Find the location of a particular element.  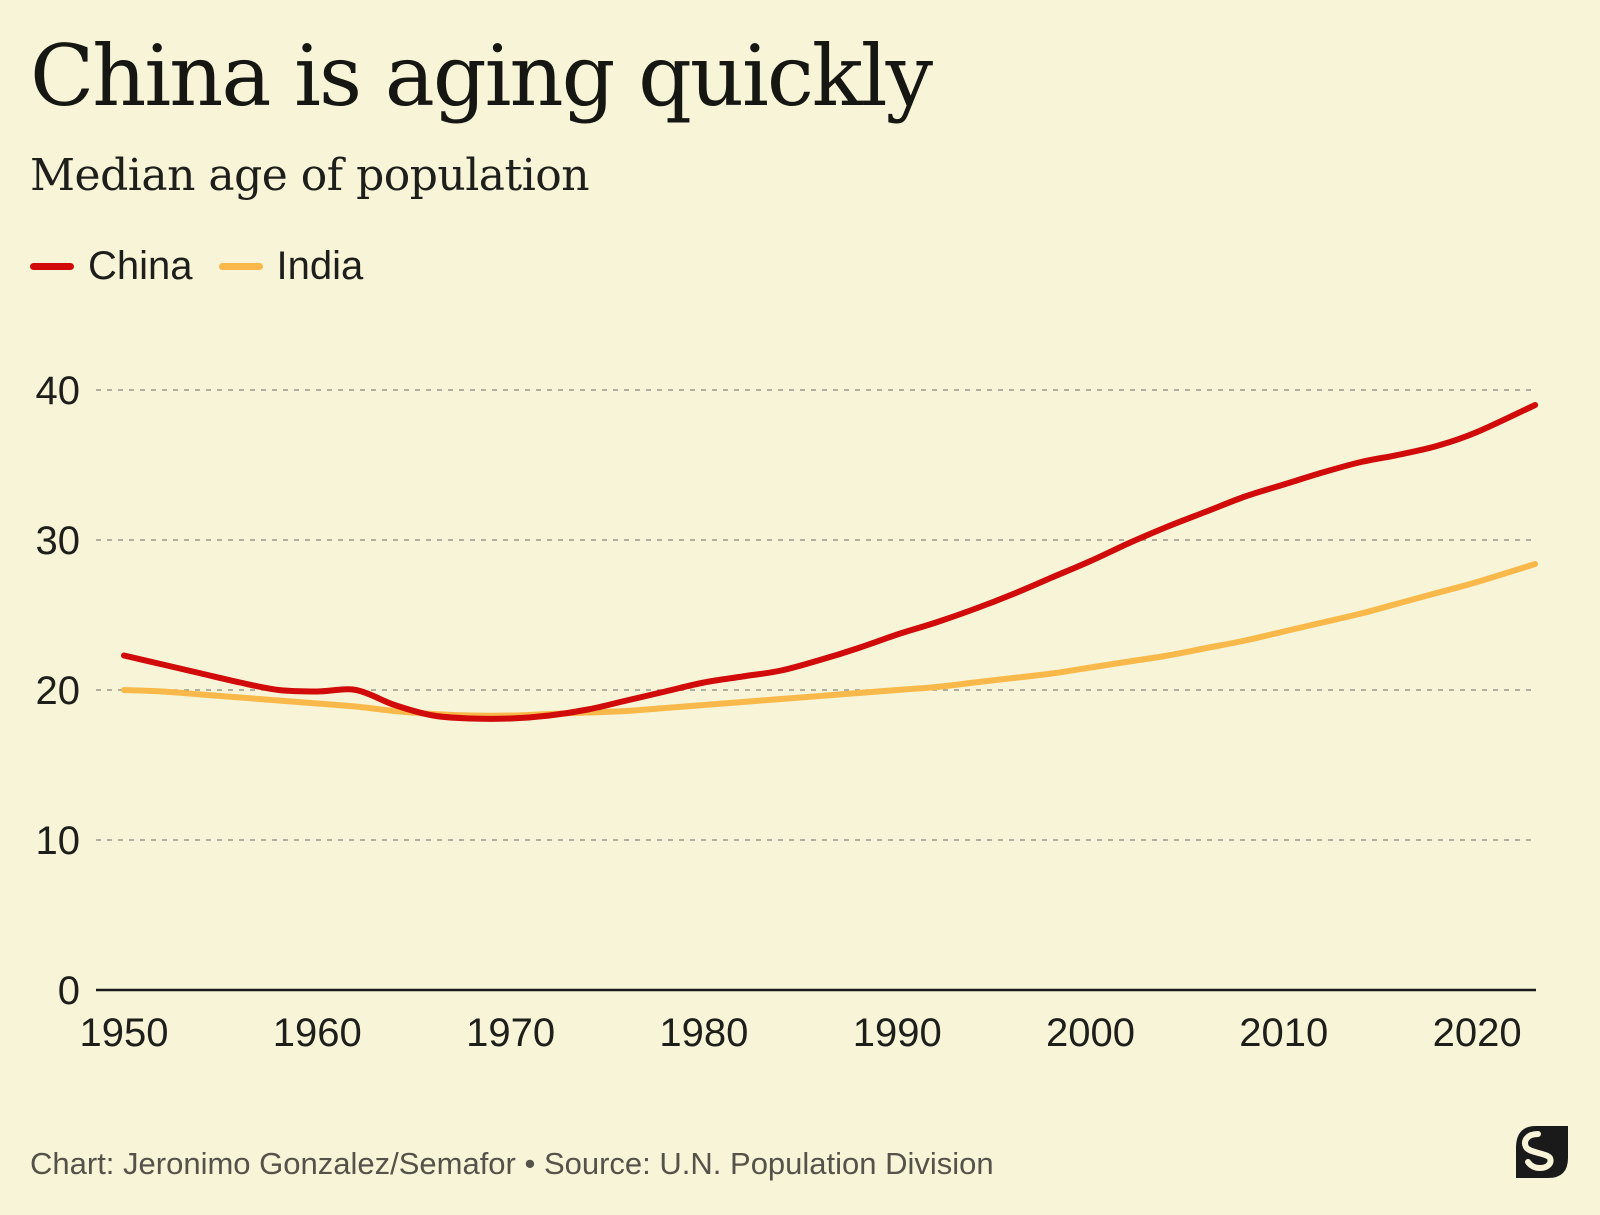

legend-item-china: China is located at coordinates (111, 266).